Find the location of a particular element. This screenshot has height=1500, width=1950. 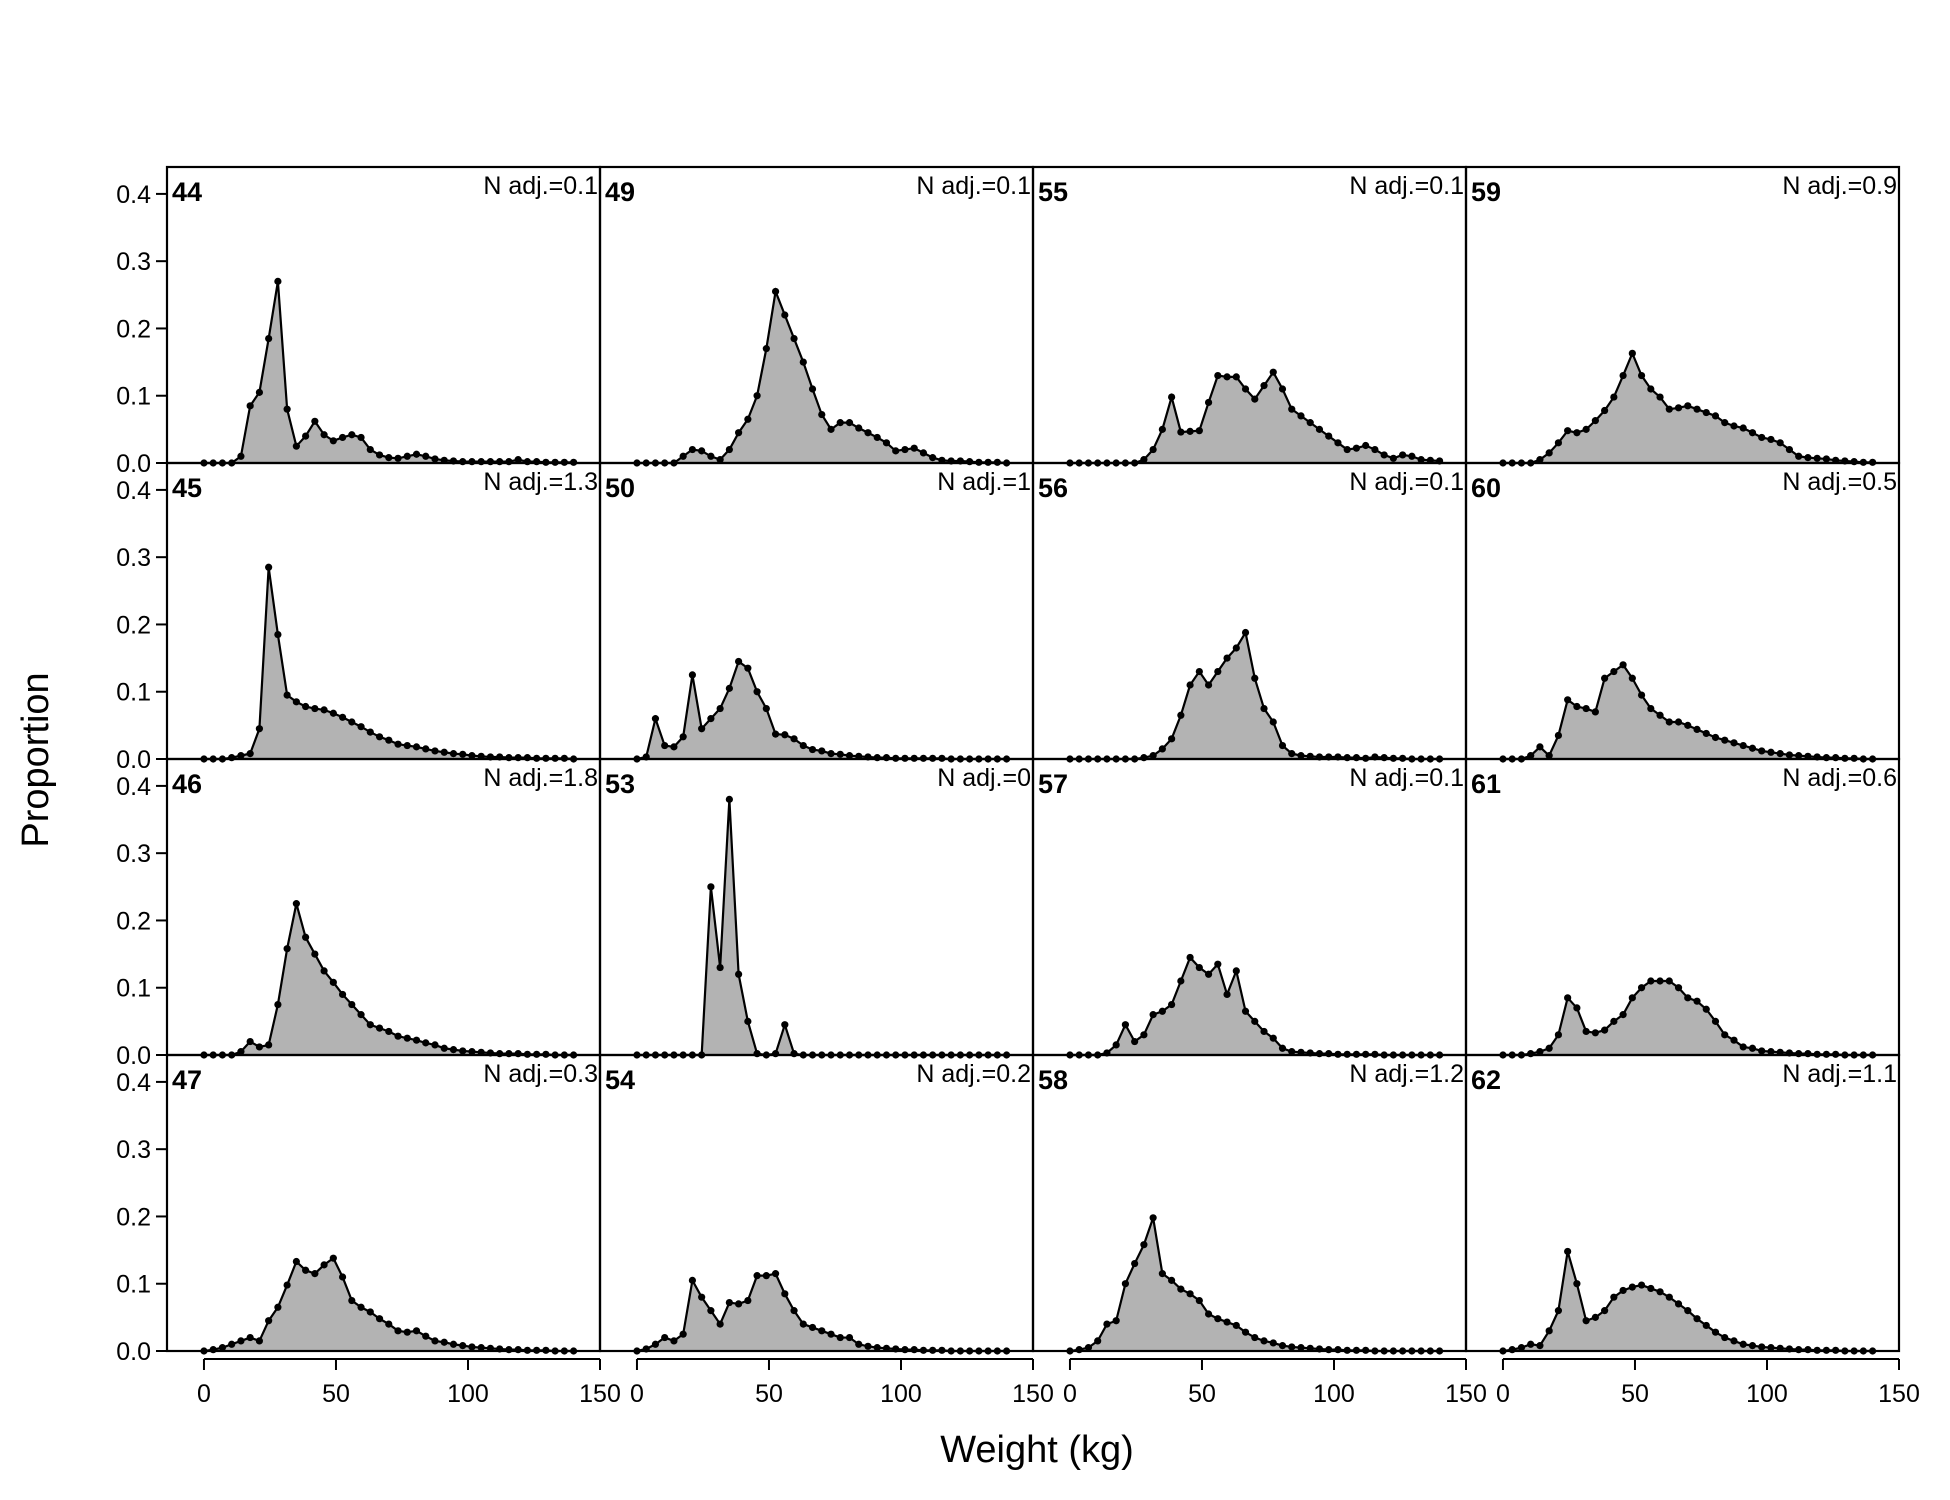

panel-note: N adj.=0.9 is located at coordinates (1839, 186).